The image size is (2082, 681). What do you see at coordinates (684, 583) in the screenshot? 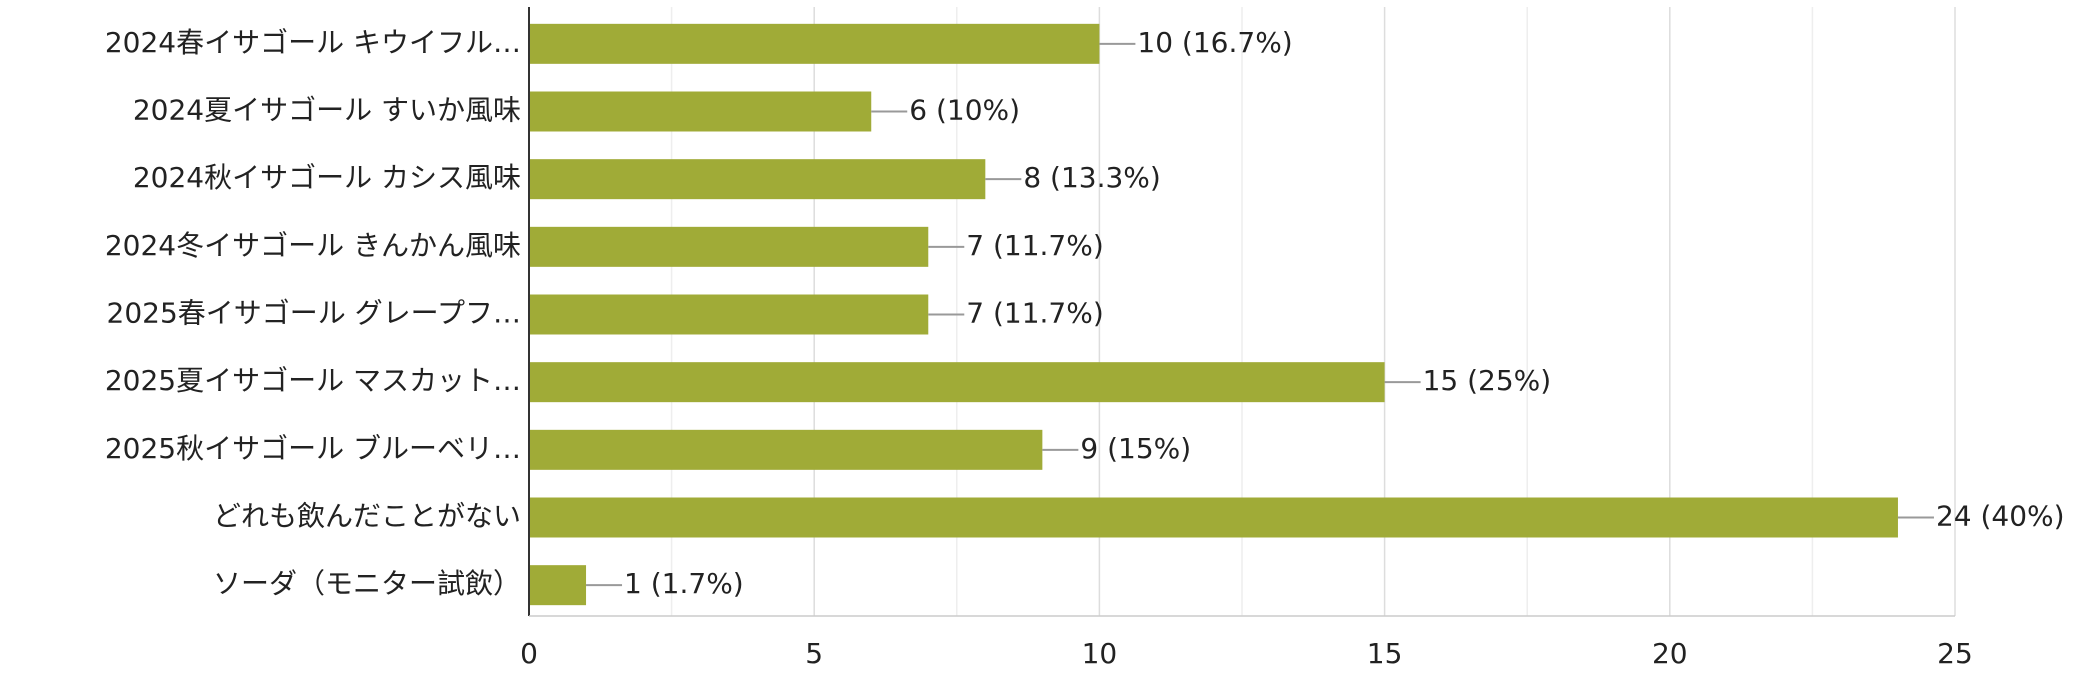
I see `value-label: 1 (1.7%)` at bounding box center [684, 583].